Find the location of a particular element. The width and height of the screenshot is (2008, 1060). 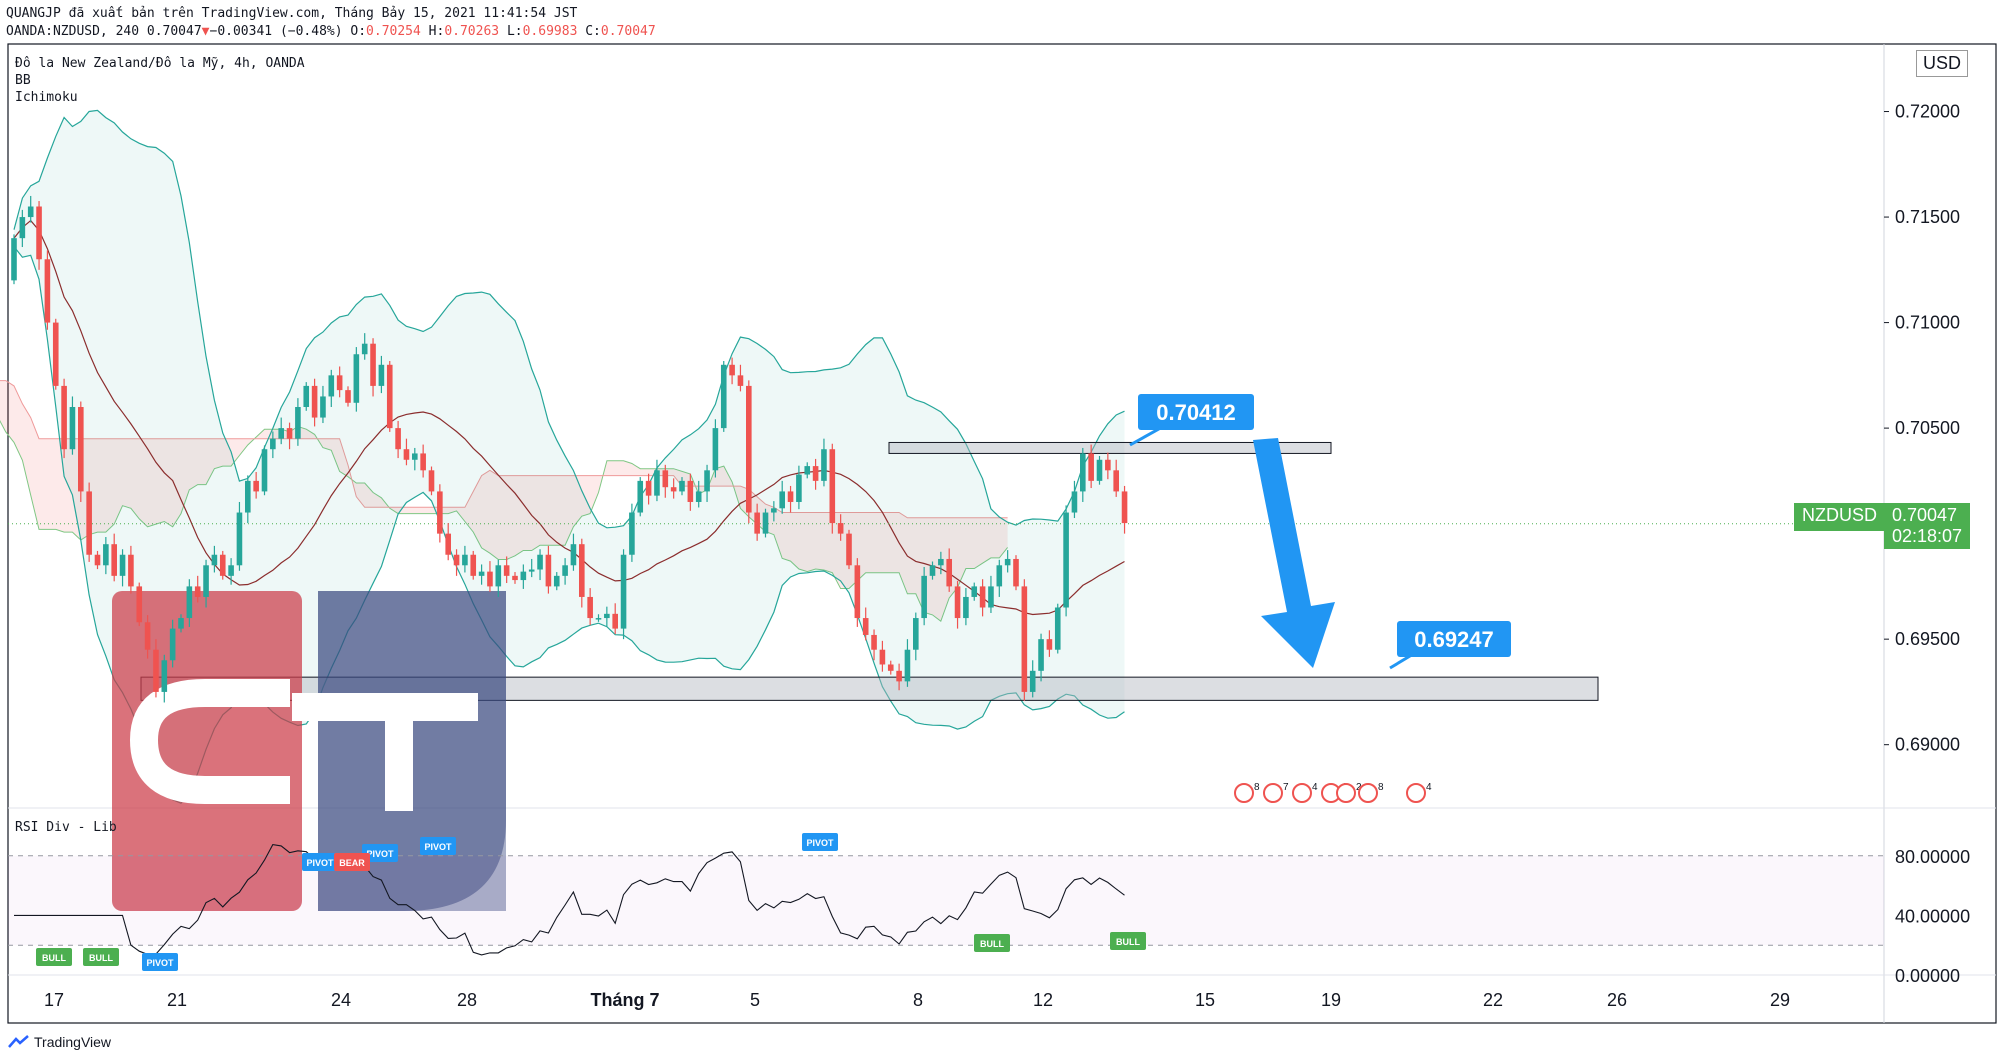

countdown-text: 02:18:07 is located at coordinates (1927, 536).